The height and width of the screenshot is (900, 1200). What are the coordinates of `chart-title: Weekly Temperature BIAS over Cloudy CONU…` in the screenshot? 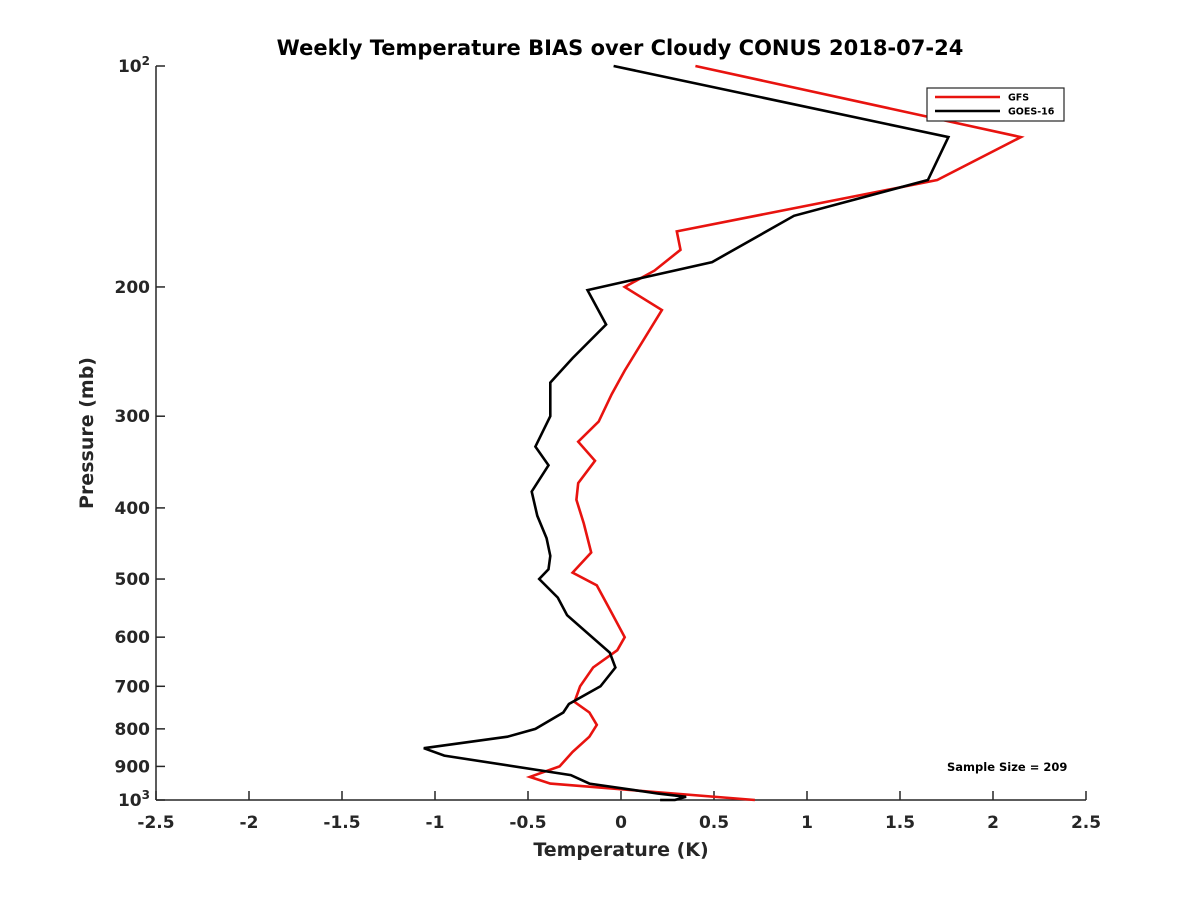 It's located at (620, 48).